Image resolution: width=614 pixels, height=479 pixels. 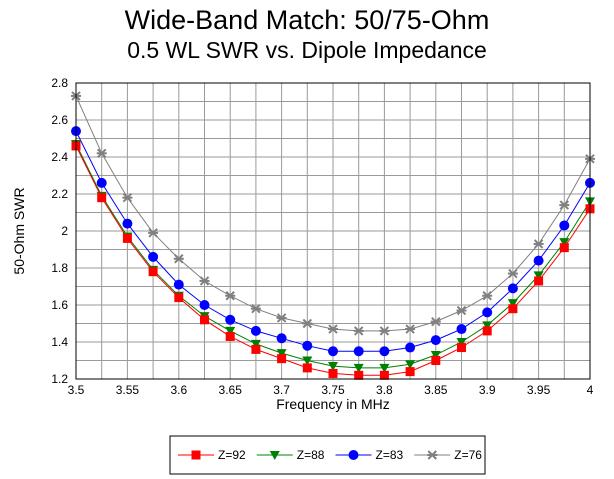 What do you see at coordinates (307, 50) in the screenshot?
I see `chart-subtitle: 0.5 WL SWR vs. Dipole Impedance` at bounding box center [307, 50].